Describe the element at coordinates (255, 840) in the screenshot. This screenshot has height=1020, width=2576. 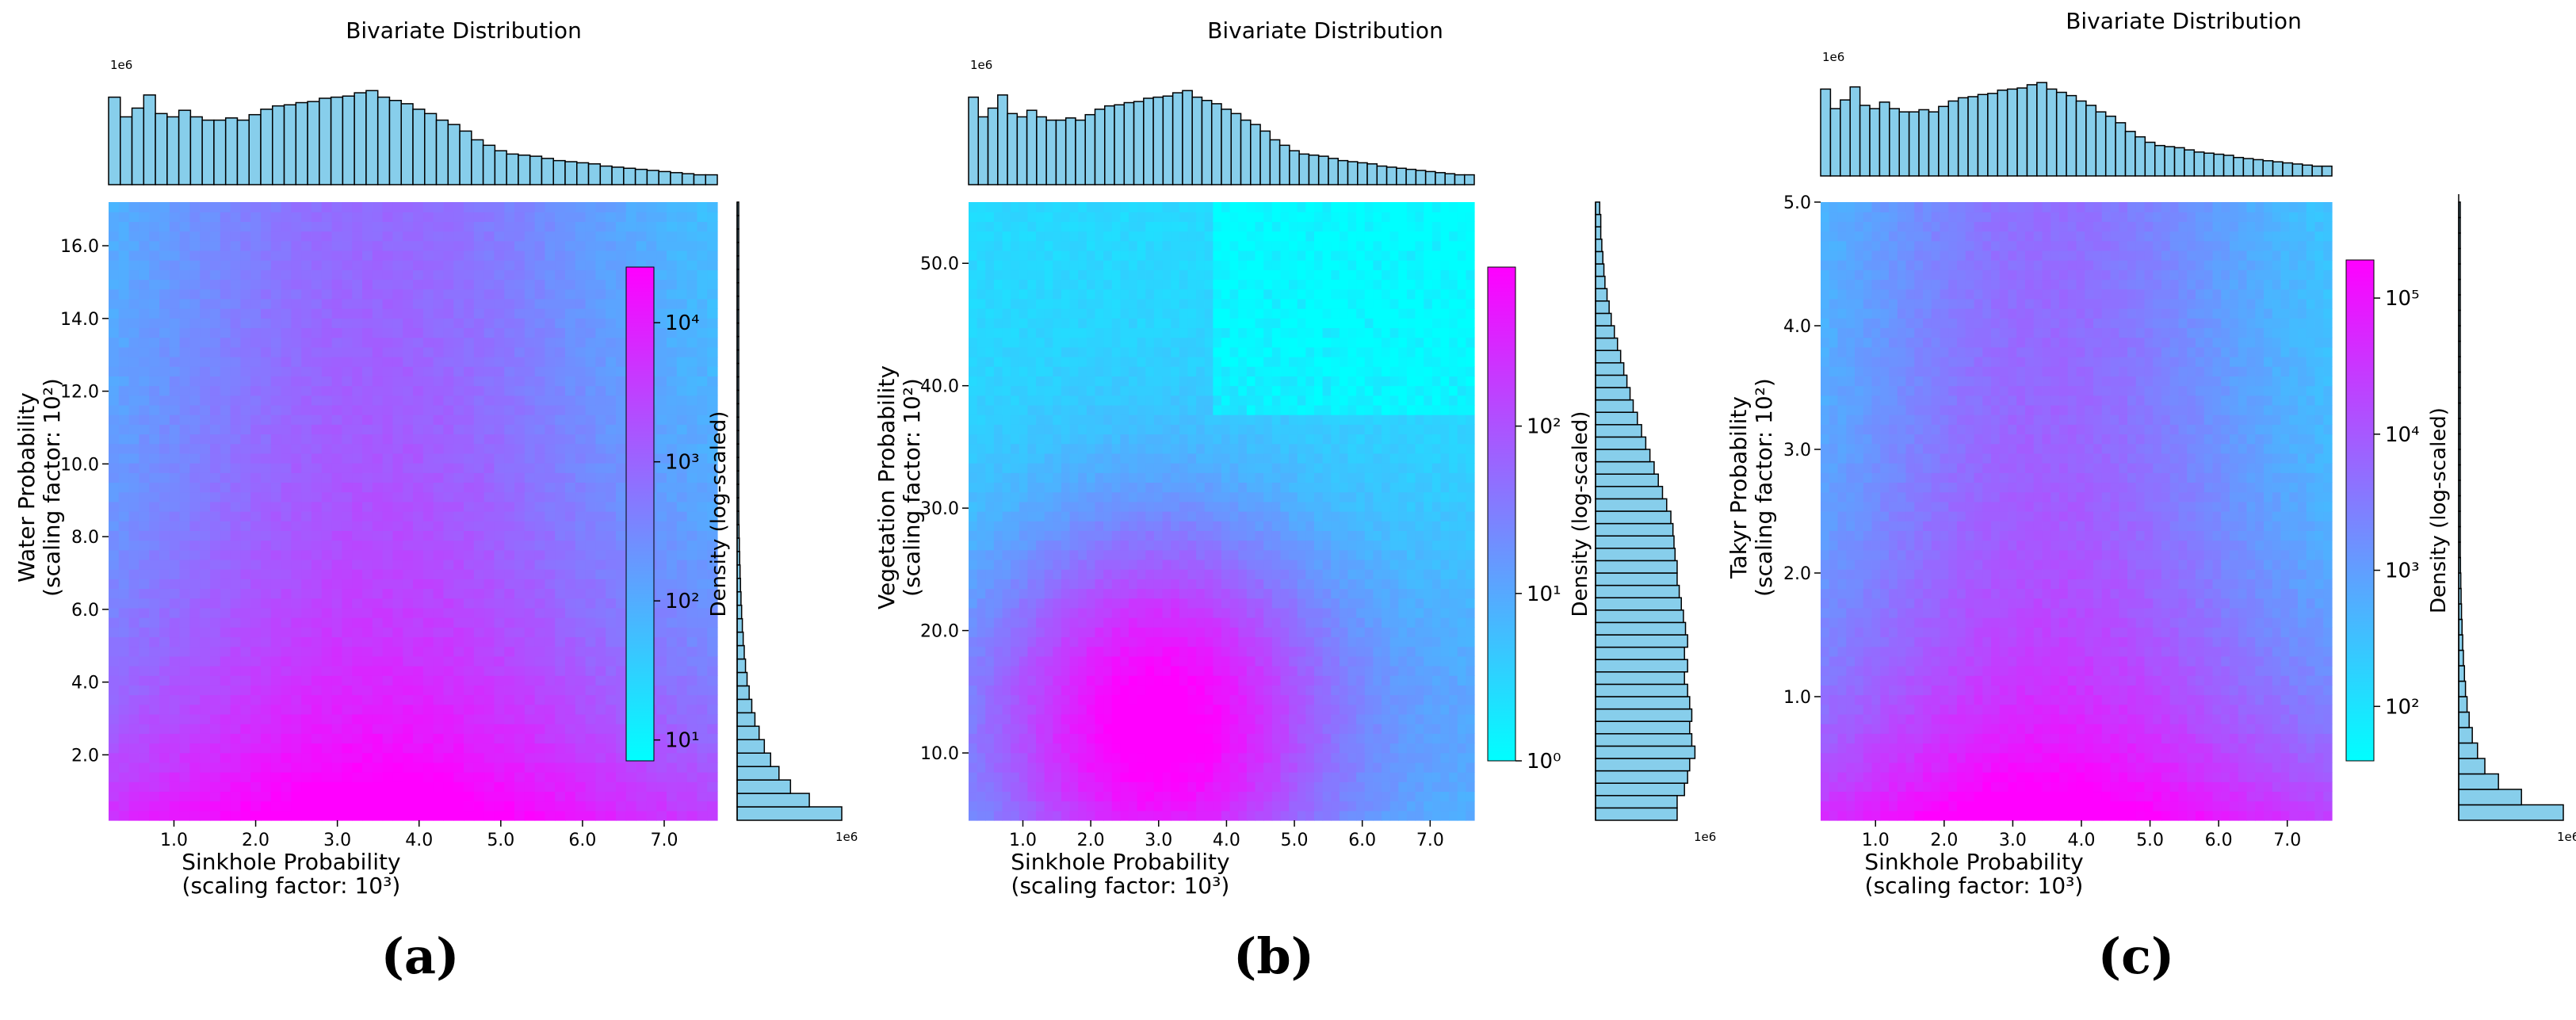
I see `x-tick-label: 2.0` at that location.